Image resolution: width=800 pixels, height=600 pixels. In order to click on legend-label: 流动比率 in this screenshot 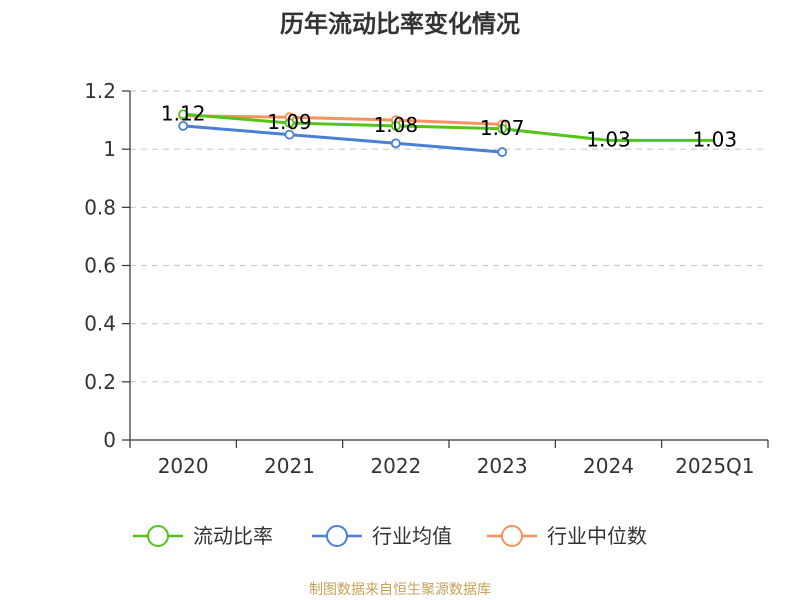, I will do `click(233, 536)`.